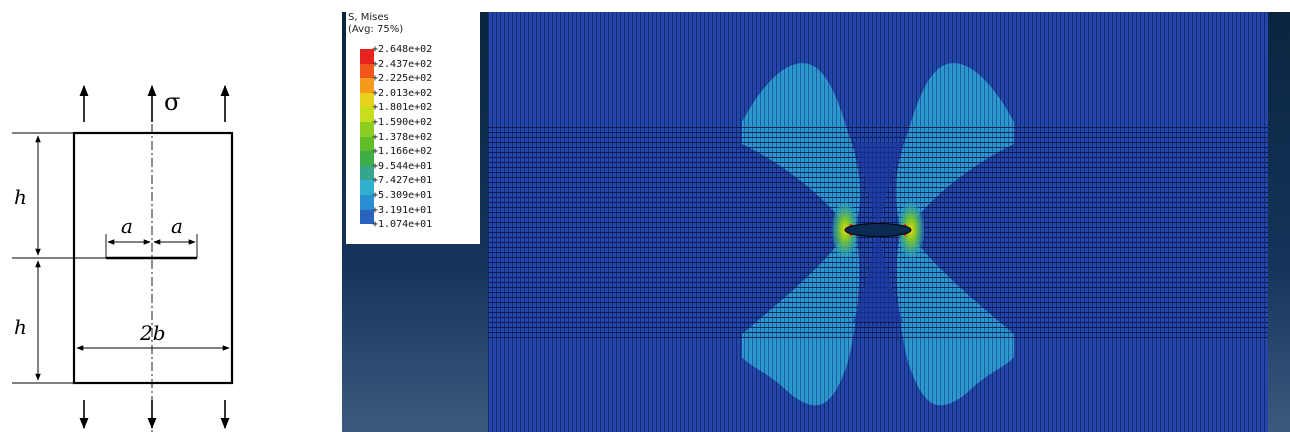  I want to click on legend-value: +1.166e+02, so click(402, 152).